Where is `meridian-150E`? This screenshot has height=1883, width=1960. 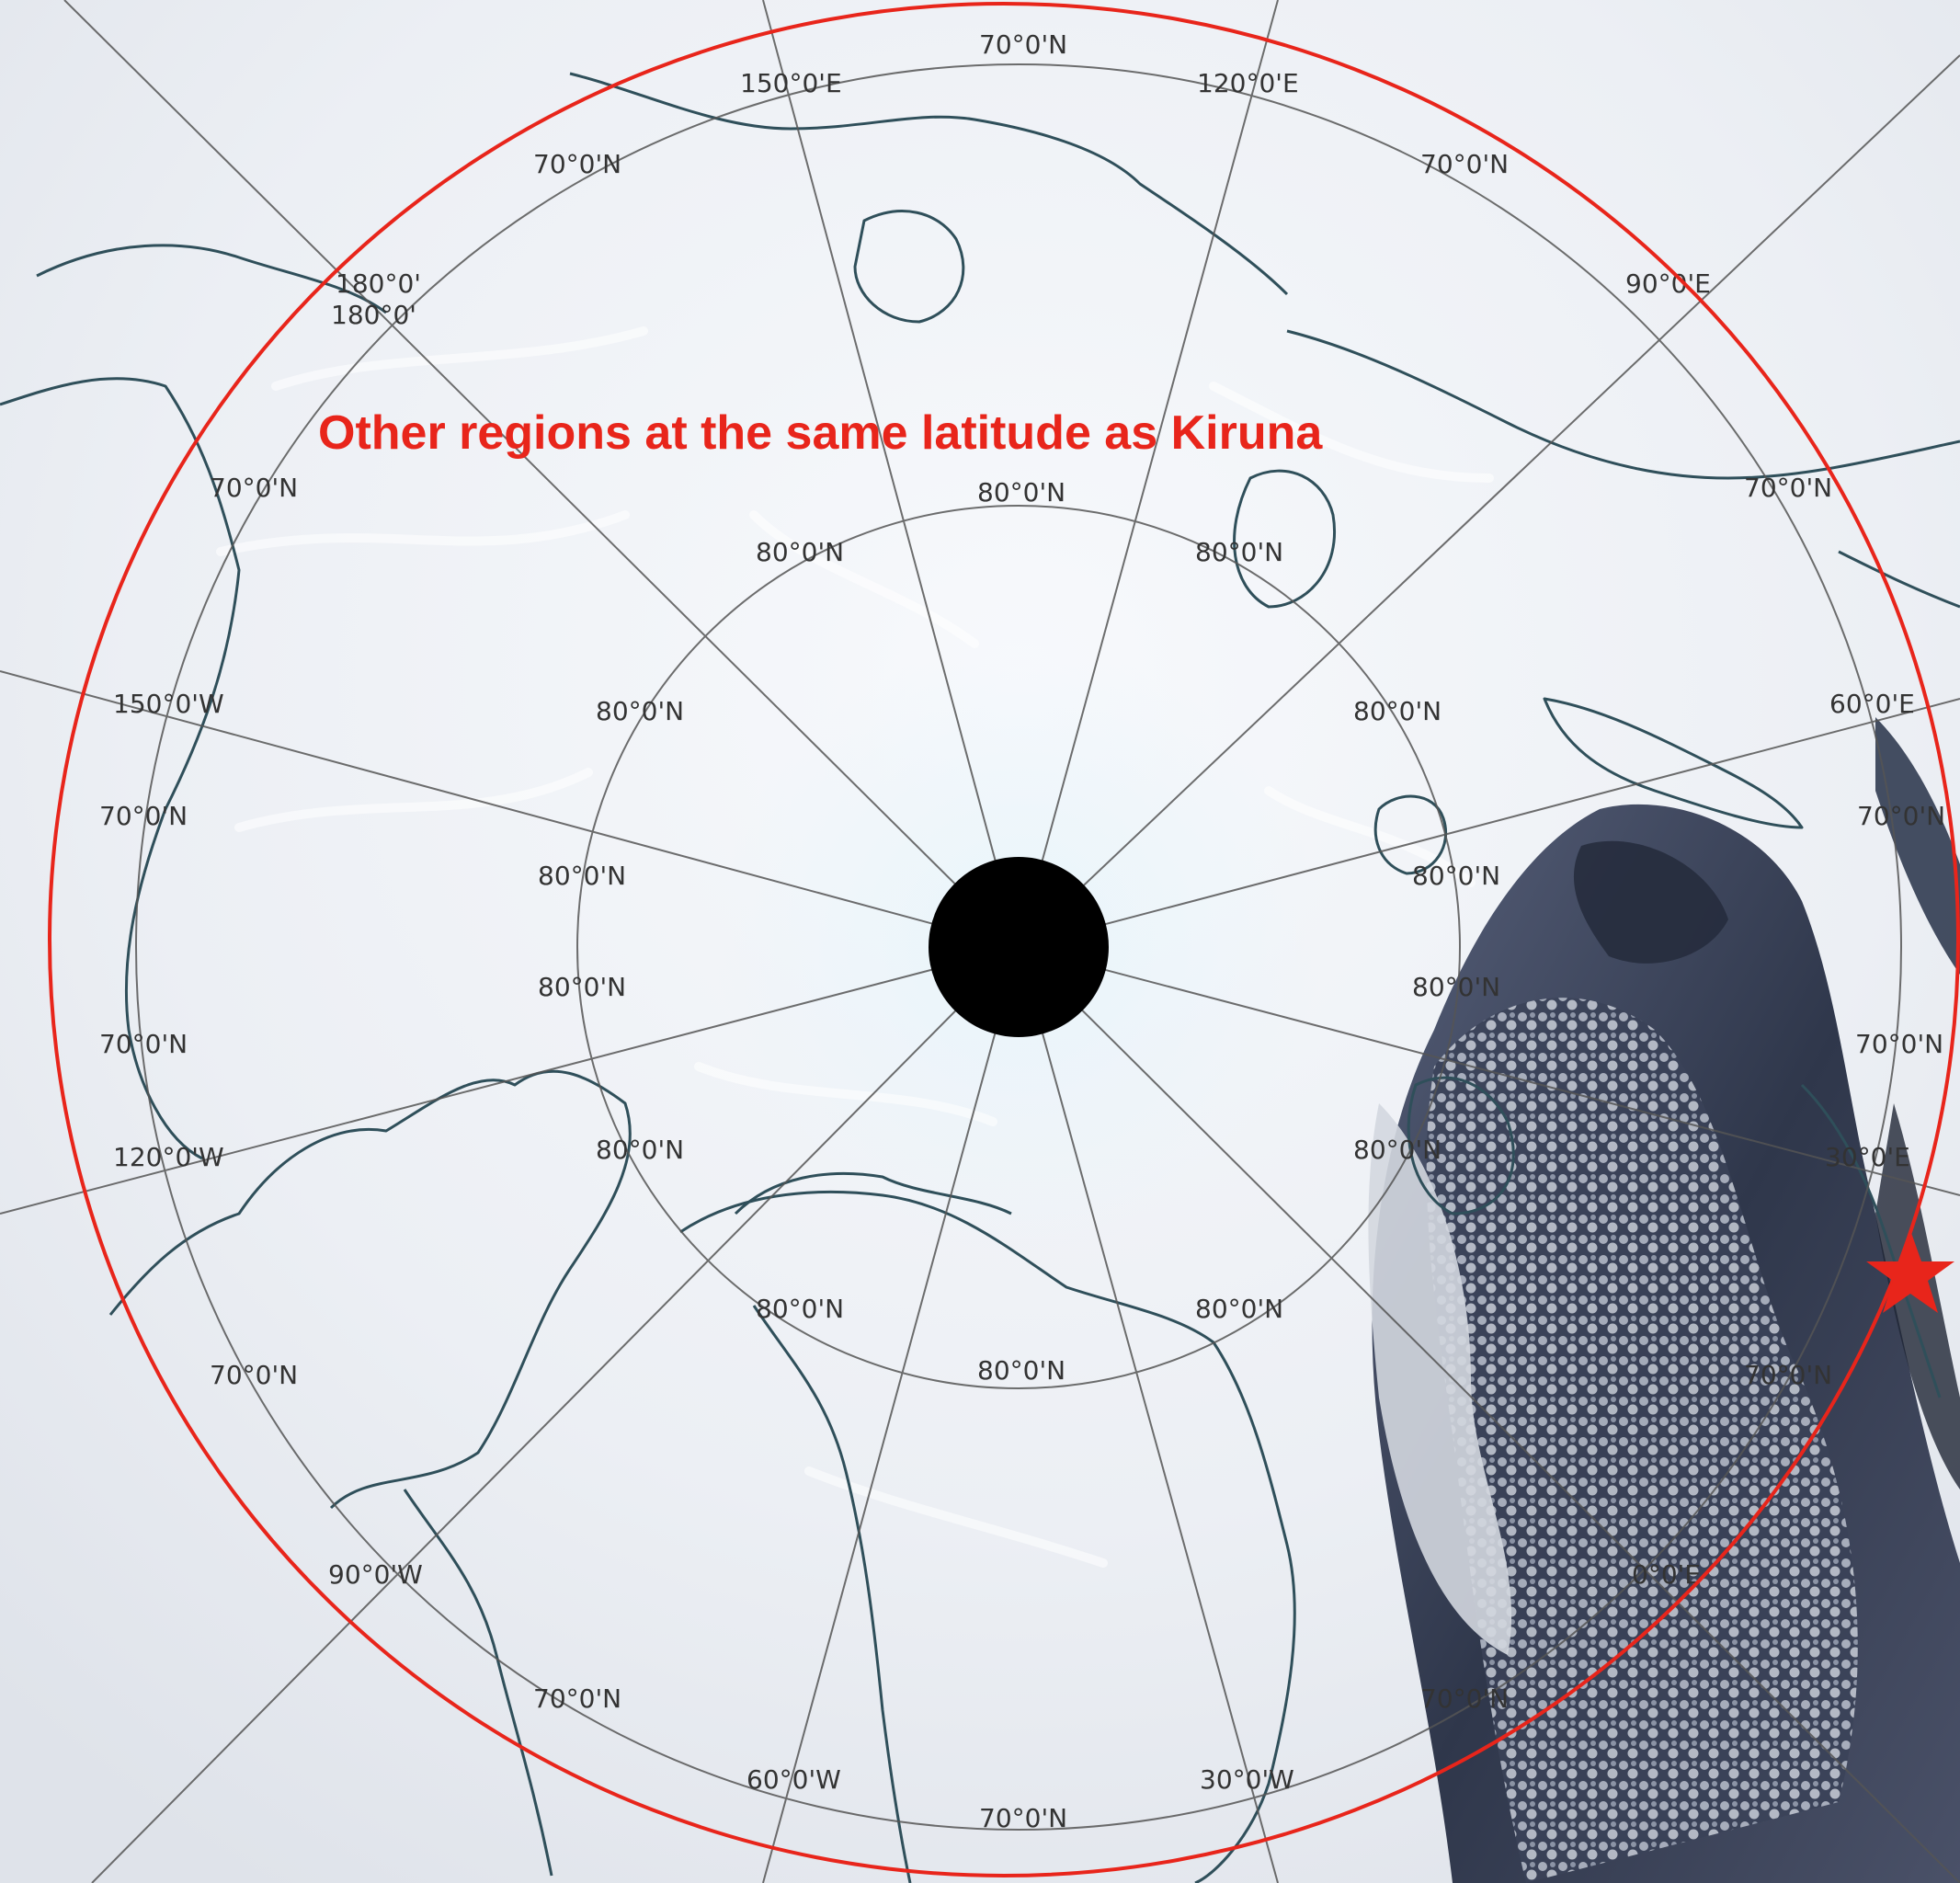
meridian-150E is located at coordinates (891, 474).